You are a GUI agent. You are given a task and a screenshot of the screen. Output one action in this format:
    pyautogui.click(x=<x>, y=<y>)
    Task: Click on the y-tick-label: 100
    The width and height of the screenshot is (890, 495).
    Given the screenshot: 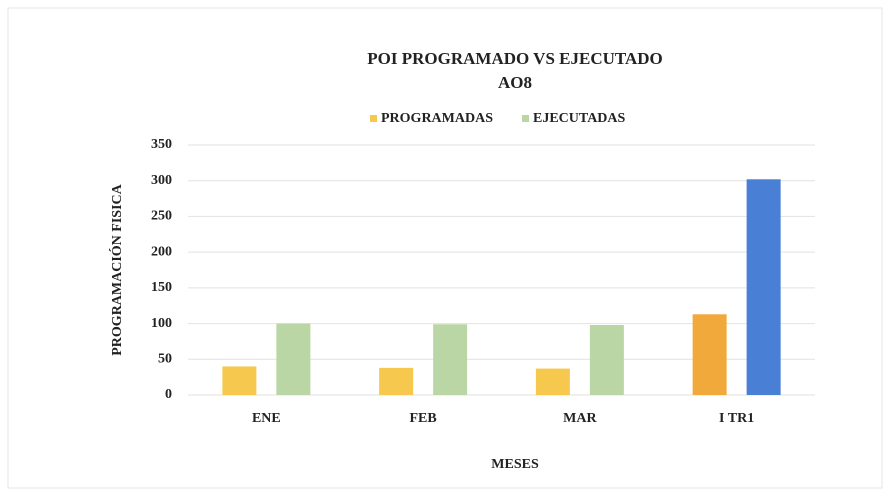 What is the action you would take?
    pyautogui.click(x=161, y=323)
    